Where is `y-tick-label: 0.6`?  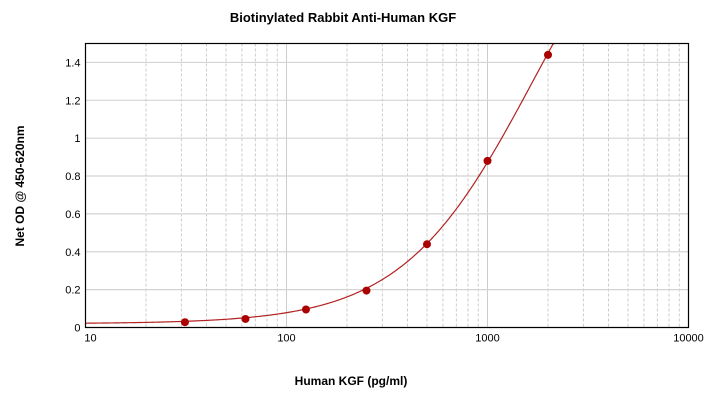 y-tick-label: 0.6 is located at coordinates (72, 215).